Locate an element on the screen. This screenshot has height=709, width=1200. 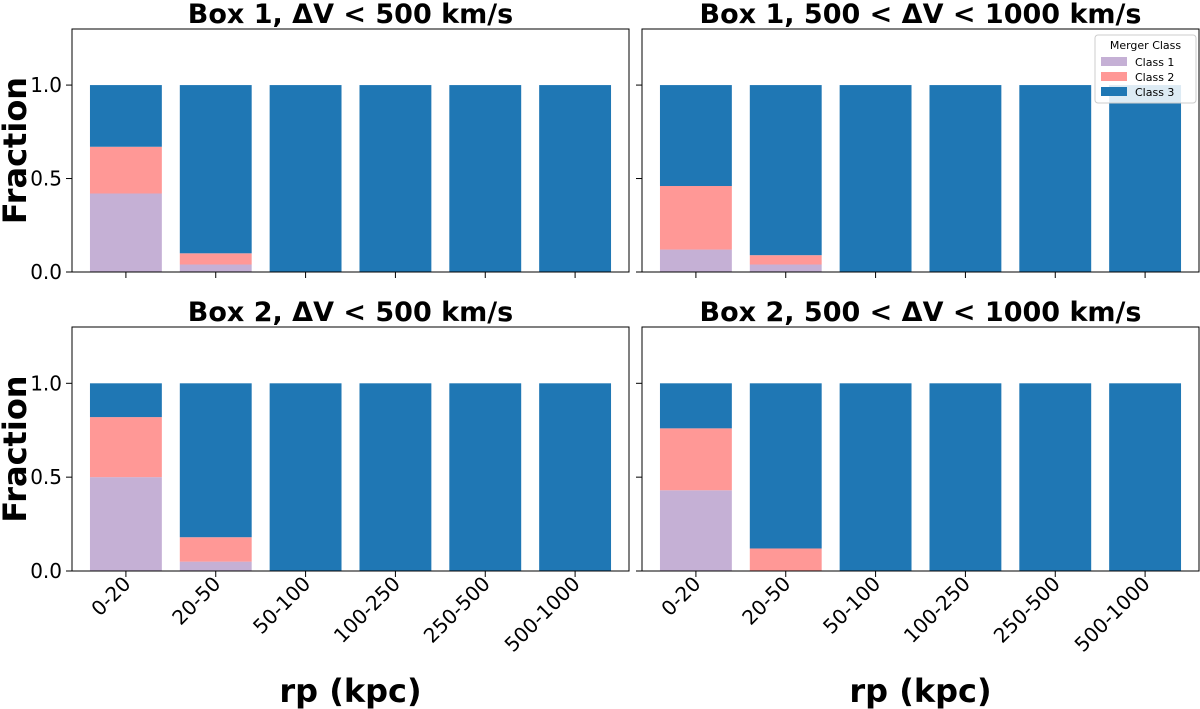
legend: Merger Class Class 1 Class 2 Class 3 is located at coordinates (1145, 69).